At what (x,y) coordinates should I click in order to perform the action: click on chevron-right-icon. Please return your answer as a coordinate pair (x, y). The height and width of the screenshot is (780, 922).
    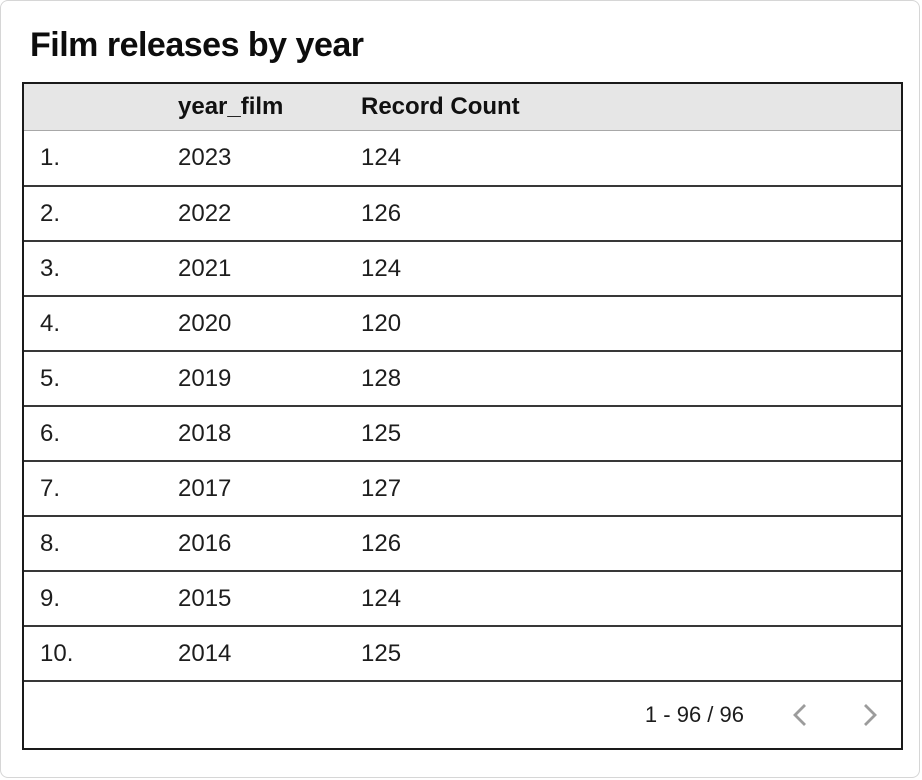
    Looking at the image, I should click on (870, 715).